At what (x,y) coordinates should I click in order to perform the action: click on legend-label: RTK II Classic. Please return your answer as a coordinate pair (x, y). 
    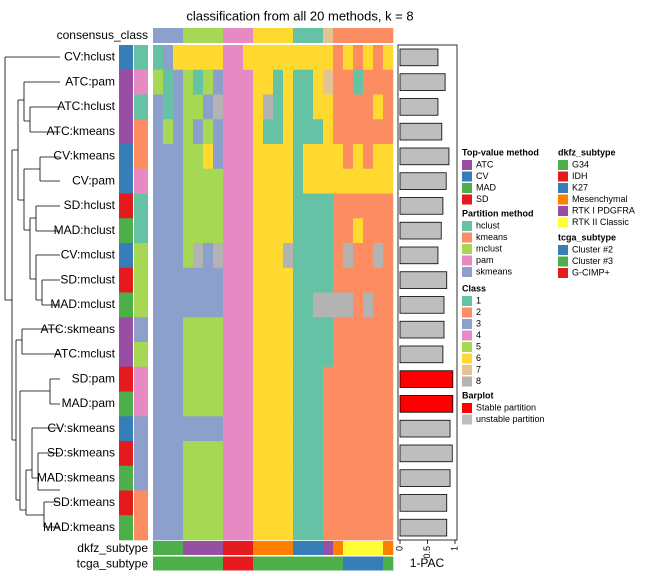
    Looking at the image, I should click on (600, 222).